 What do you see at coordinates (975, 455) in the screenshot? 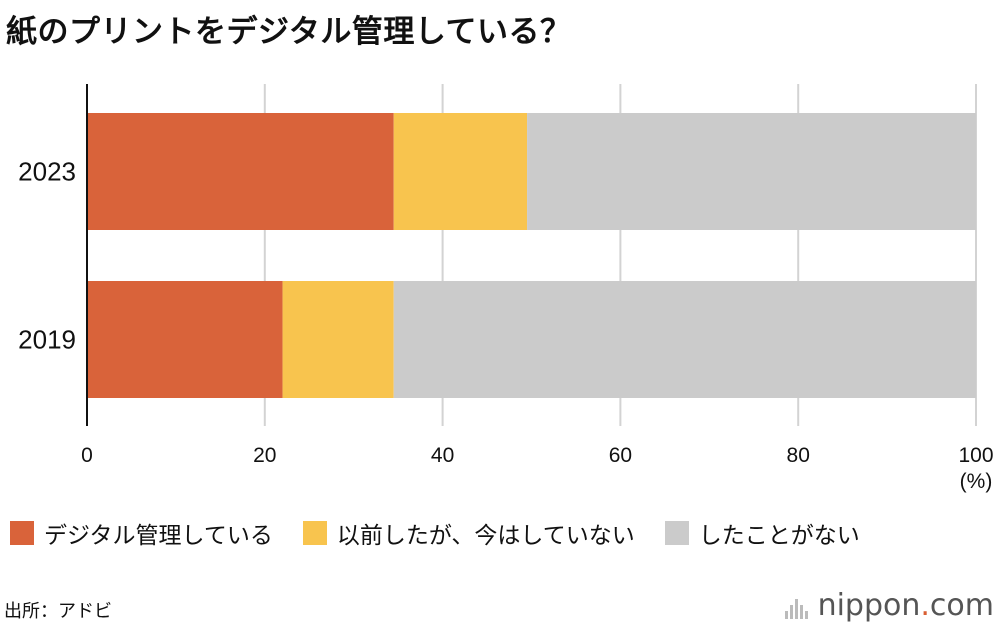
I see `x-tick-label-100: 100` at bounding box center [975, 455].